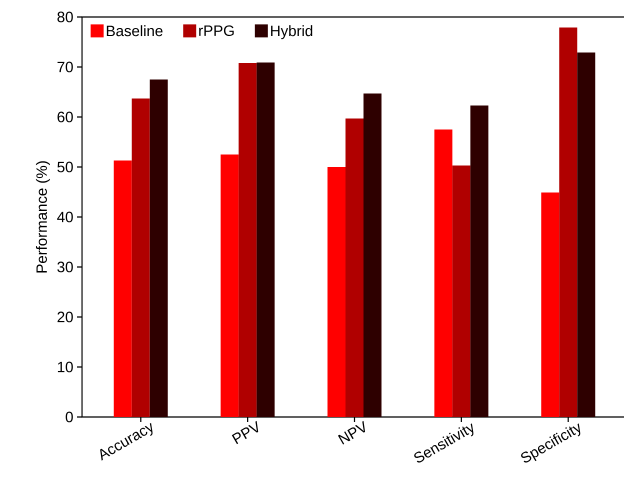 The width and height of the screenshot is (624, 502). What do you see at coordinates (65, 117) in the screenshot?
I see `y-tick-label: 60` at bounding box center [65, 117].